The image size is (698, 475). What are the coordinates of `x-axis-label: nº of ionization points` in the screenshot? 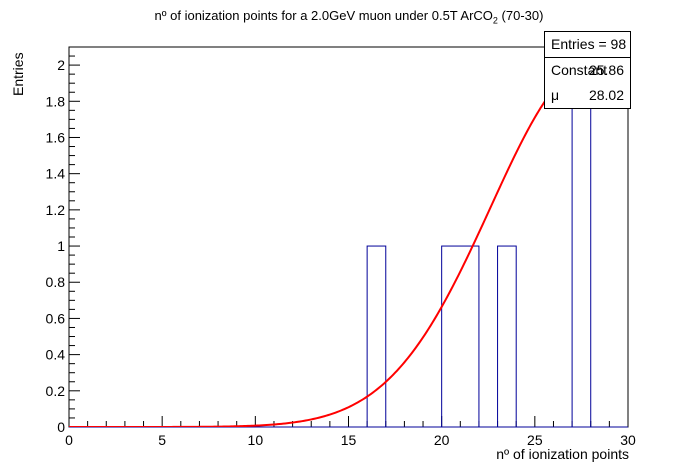 It's located at (562, 454).